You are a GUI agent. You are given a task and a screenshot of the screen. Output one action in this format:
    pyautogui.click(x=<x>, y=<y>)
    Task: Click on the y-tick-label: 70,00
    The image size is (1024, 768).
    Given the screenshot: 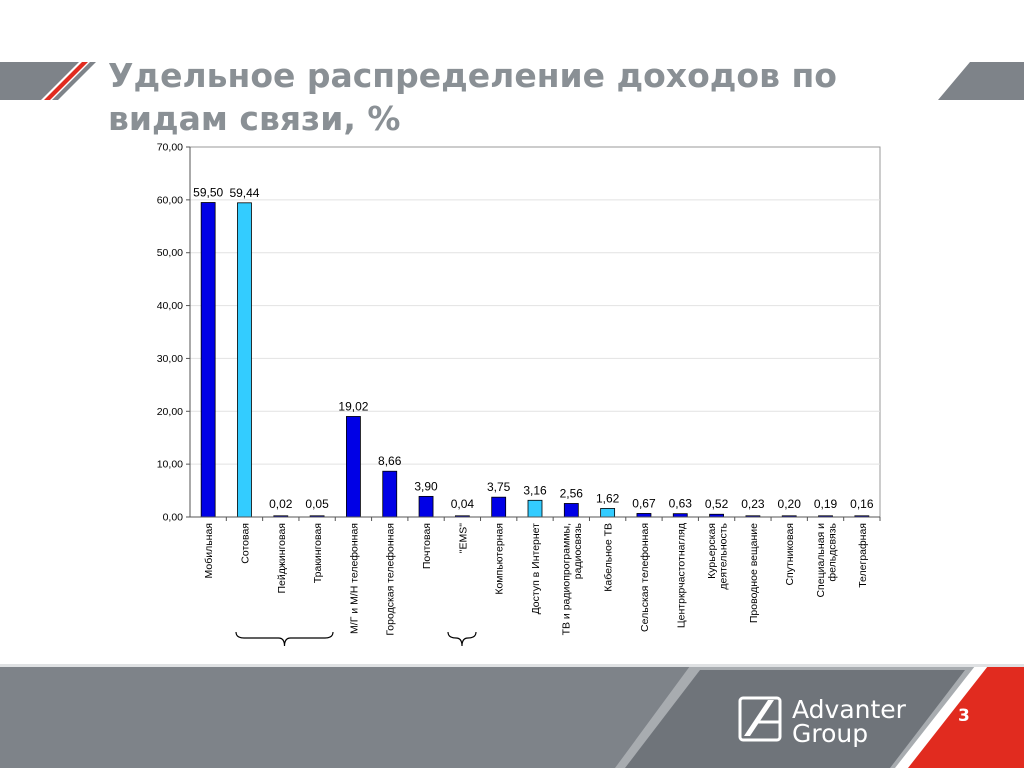 What is the action you would take?
    pyautogui.click(x=170, y=148)
    